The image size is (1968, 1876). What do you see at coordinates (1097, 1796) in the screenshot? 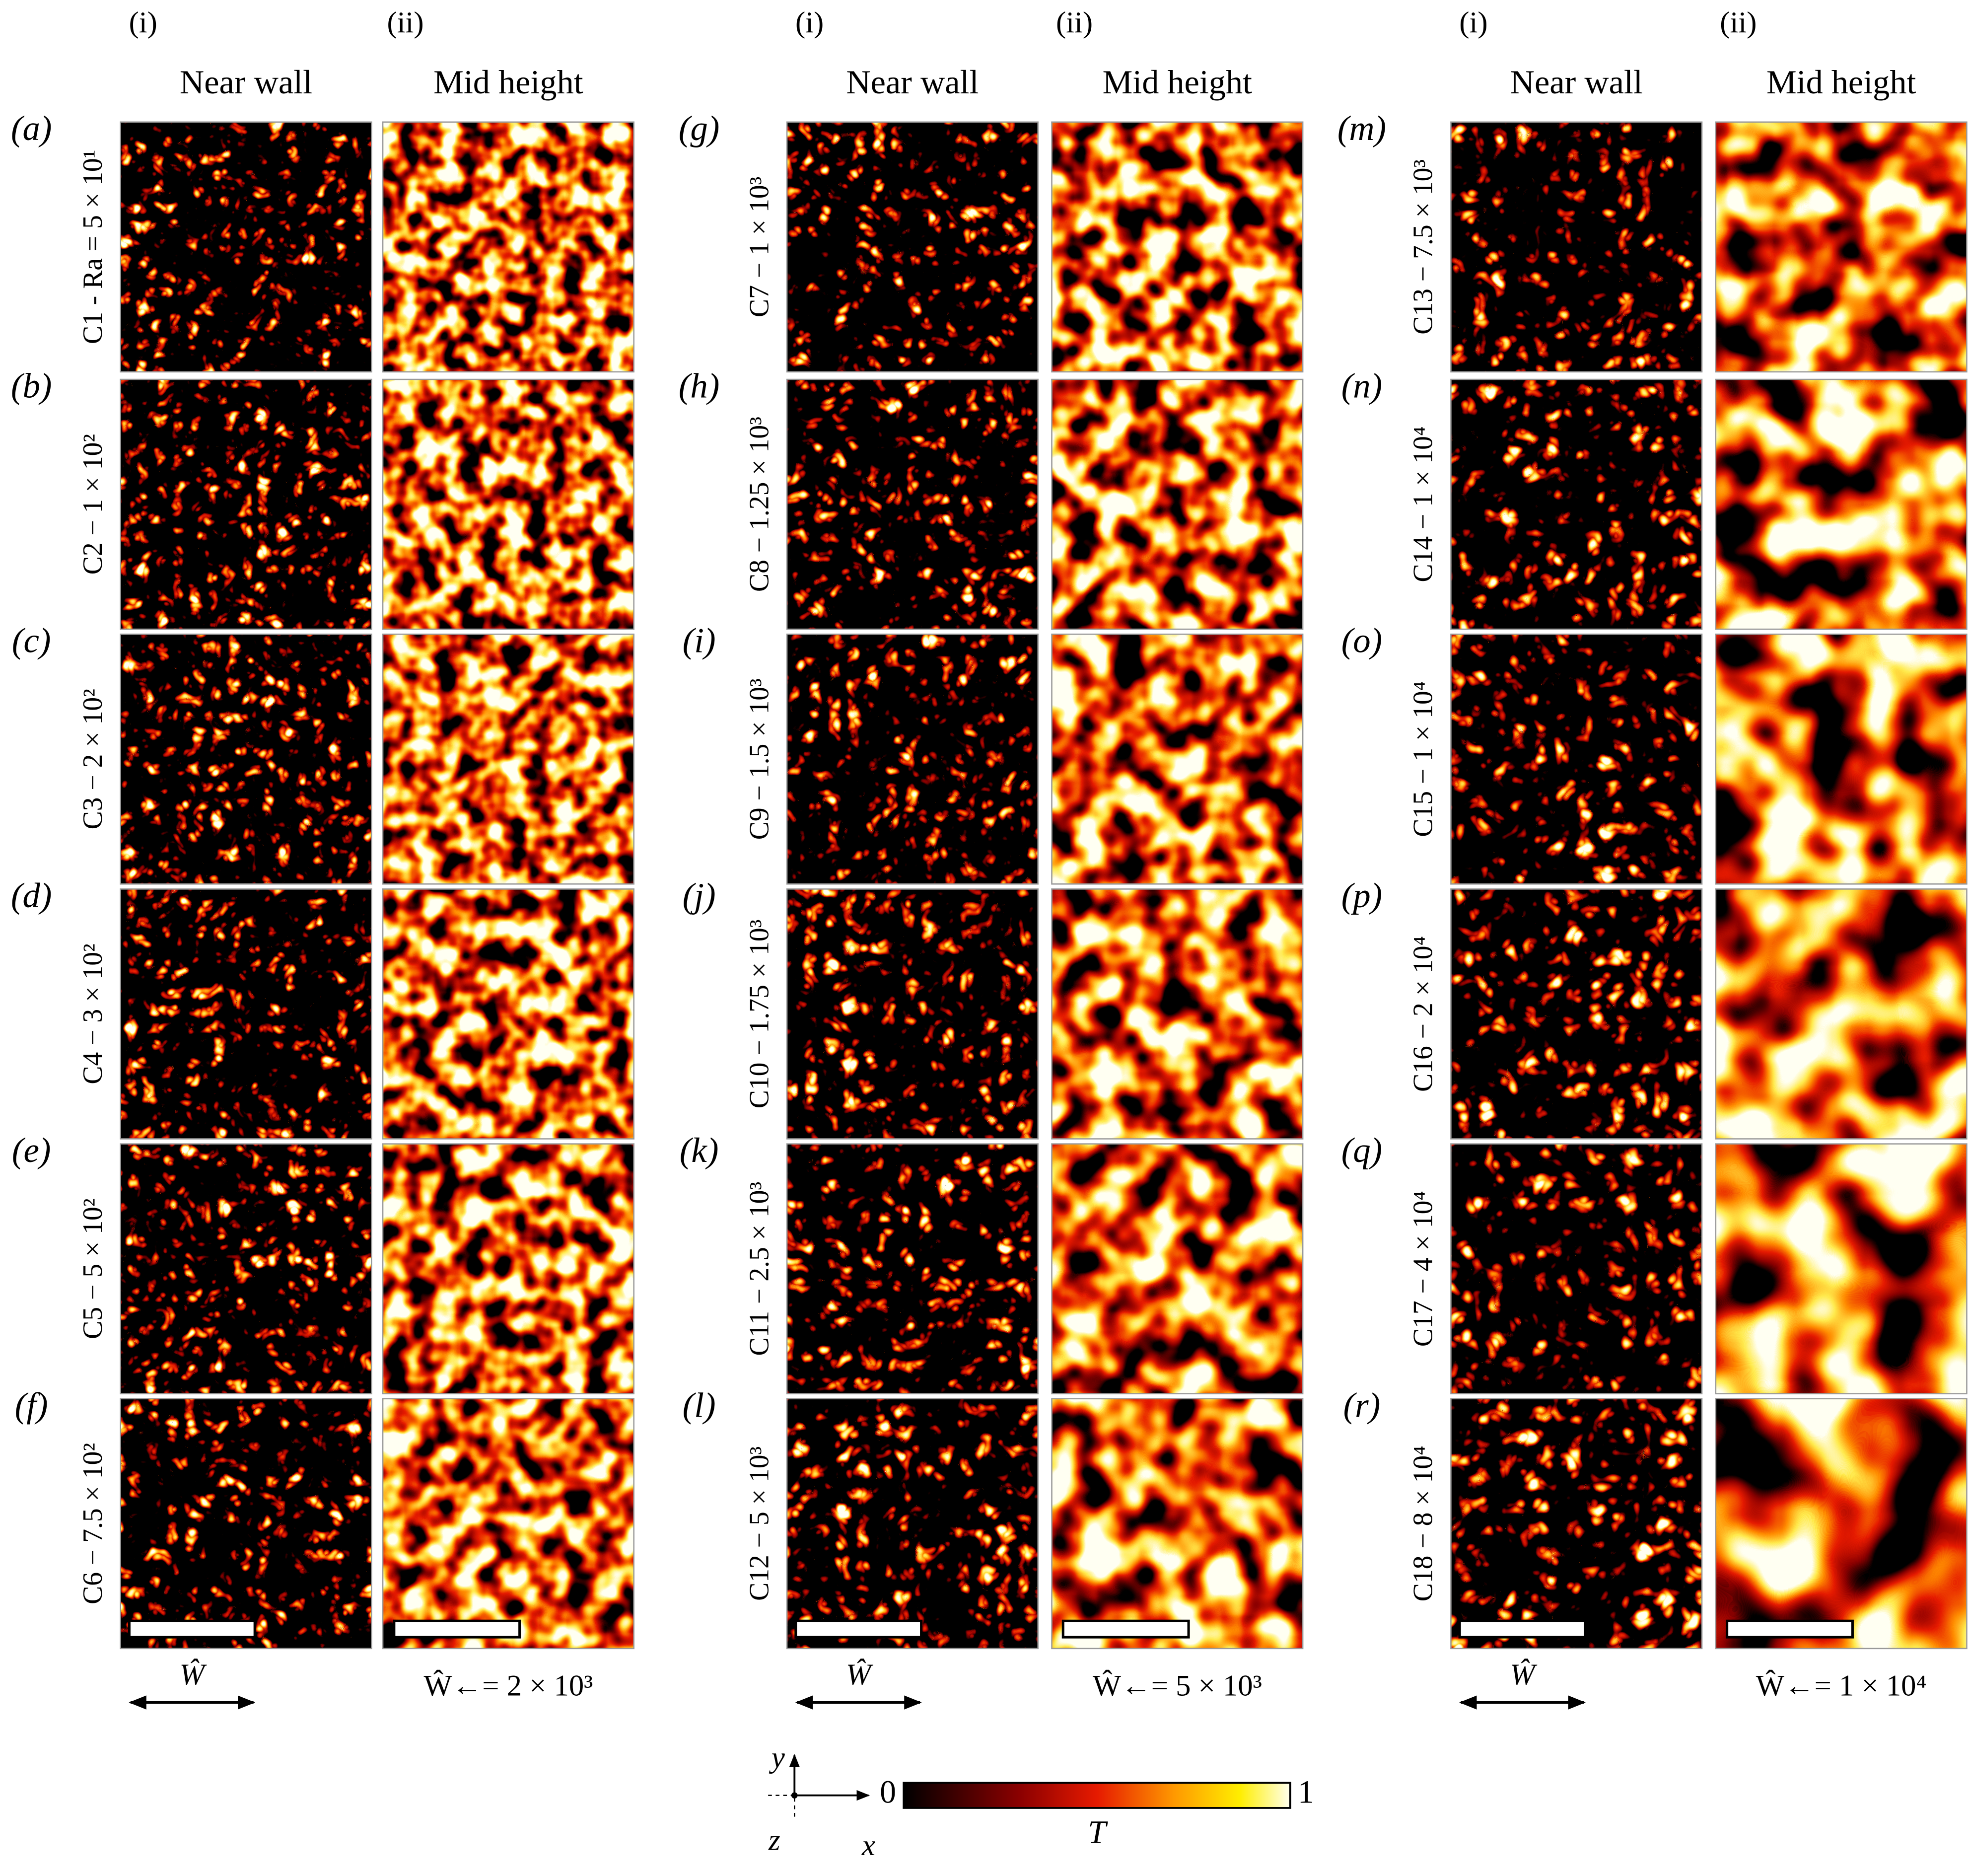
I see `colorbar` at bounding box center [1097, 1796].